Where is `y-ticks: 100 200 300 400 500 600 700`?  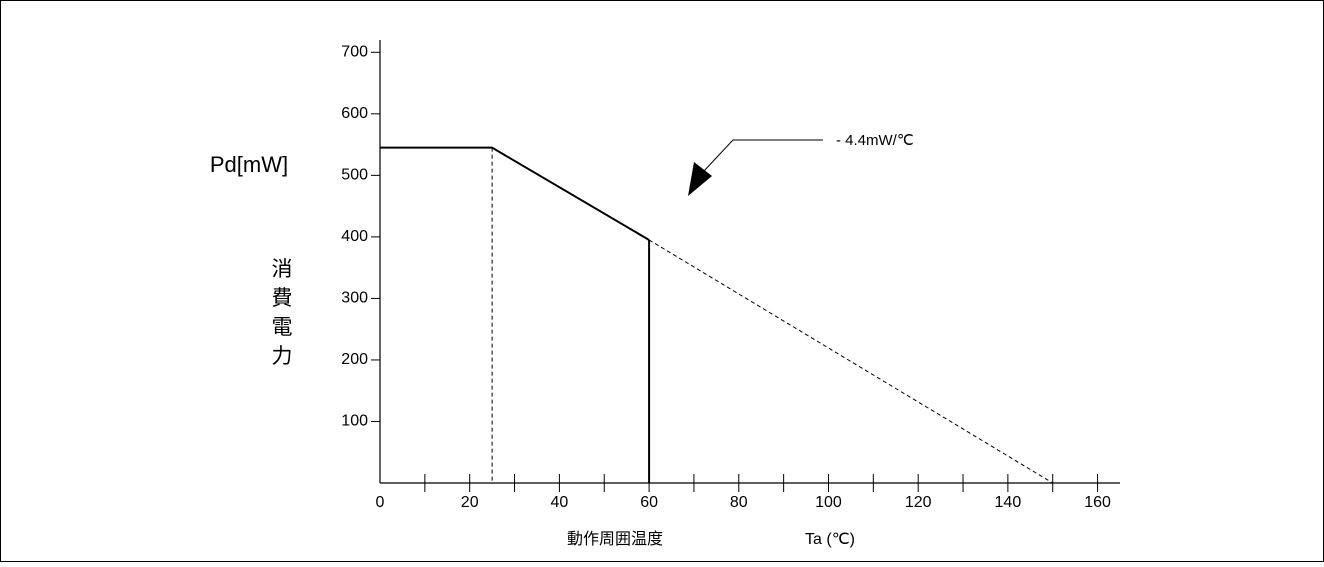 y-ticks: 100 200 300 400 500 600 700 is located at coordinates (360, 237).